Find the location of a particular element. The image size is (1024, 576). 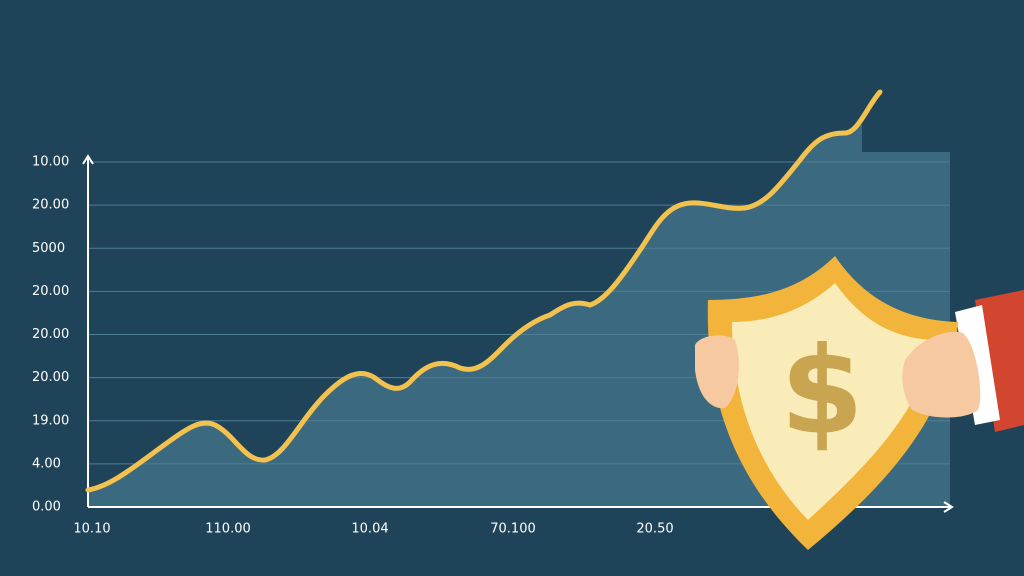

y-axis-label: 0.00 is located at coordinates (46, 507).